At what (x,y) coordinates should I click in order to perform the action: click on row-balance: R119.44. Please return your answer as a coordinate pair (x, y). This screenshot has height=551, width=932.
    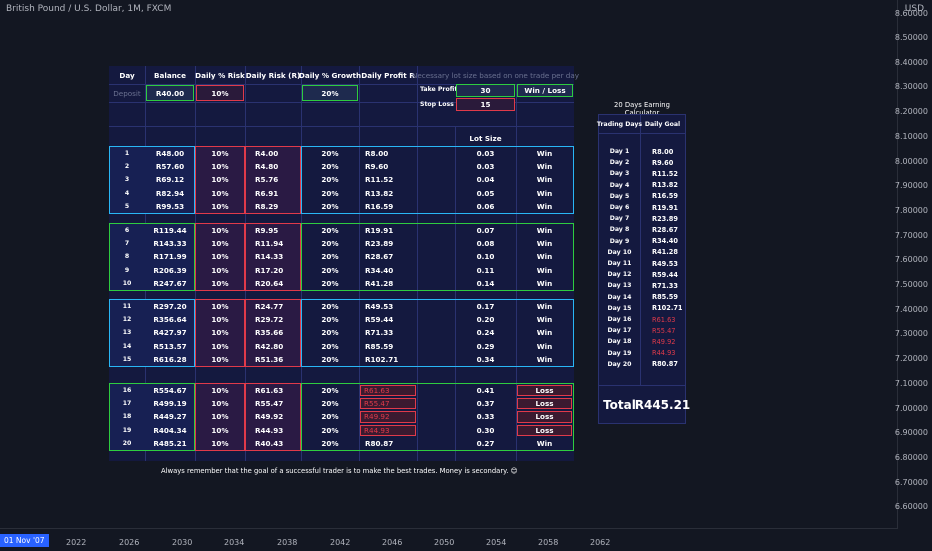
    Looking at the image, I should click on (170, 231).